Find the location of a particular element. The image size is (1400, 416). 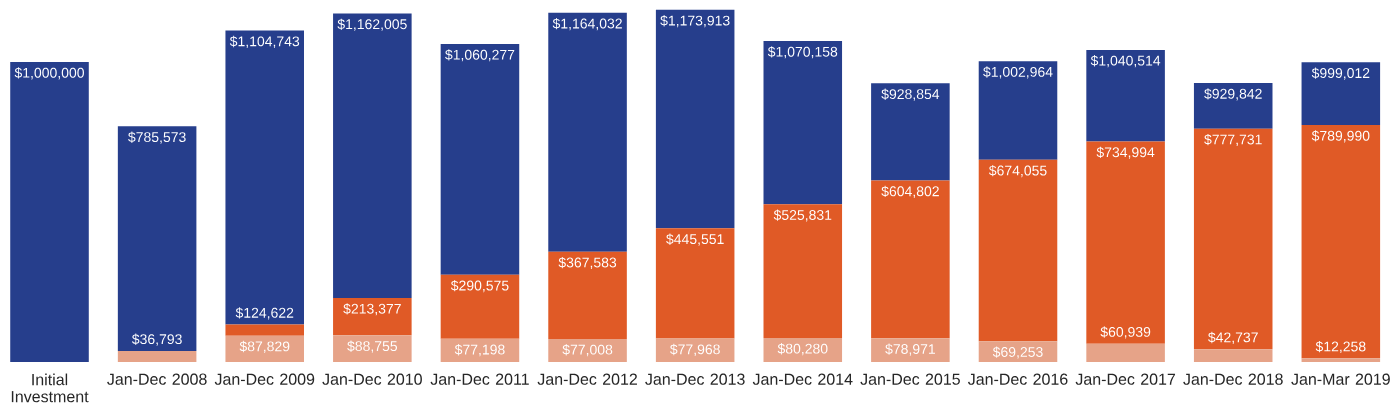

x-tick-label: Jan-Dec 2009 is located at coordinates (264, 379).